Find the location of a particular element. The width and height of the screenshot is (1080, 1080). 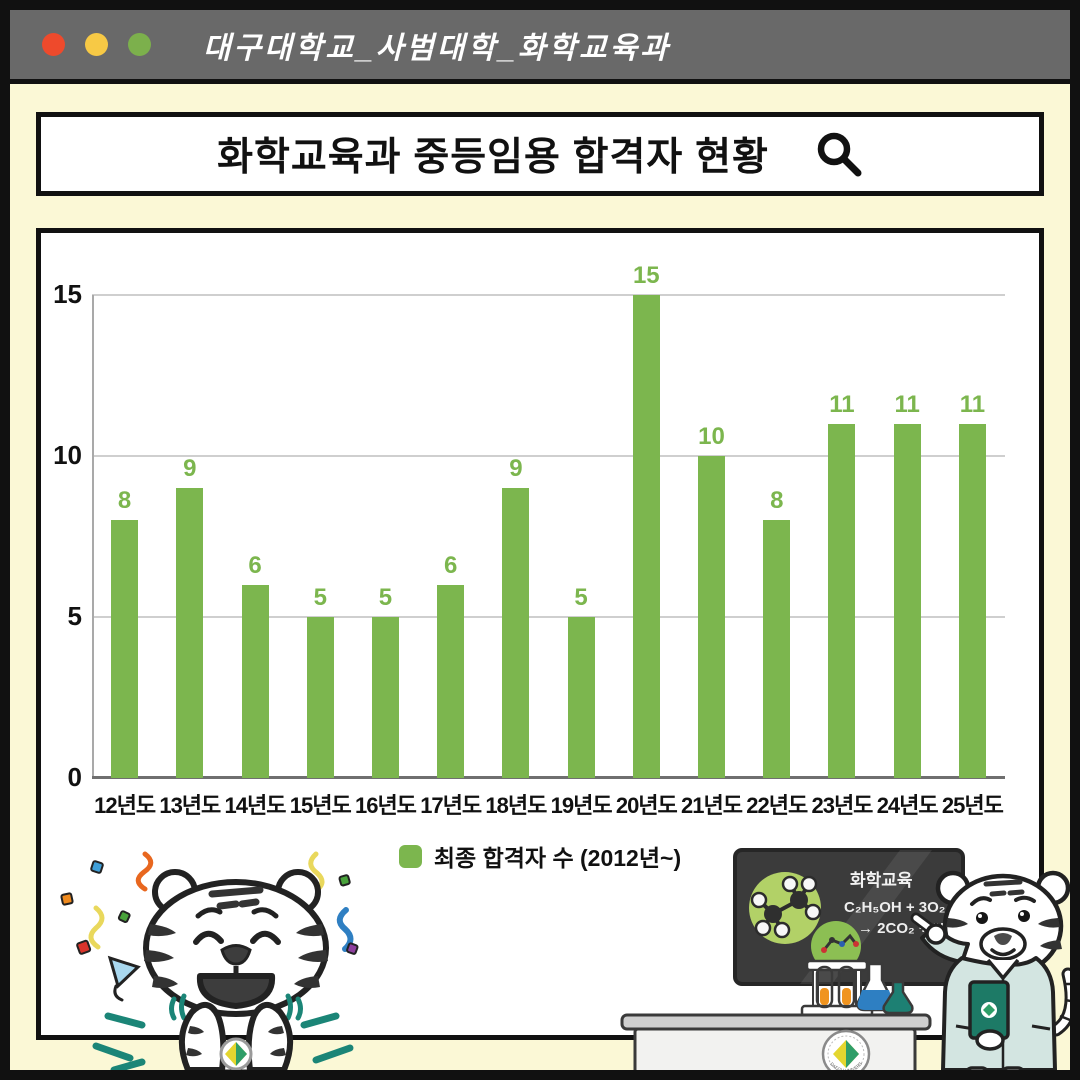

blackboard-heading: 화학교육 is located at coordinates (881, 880).